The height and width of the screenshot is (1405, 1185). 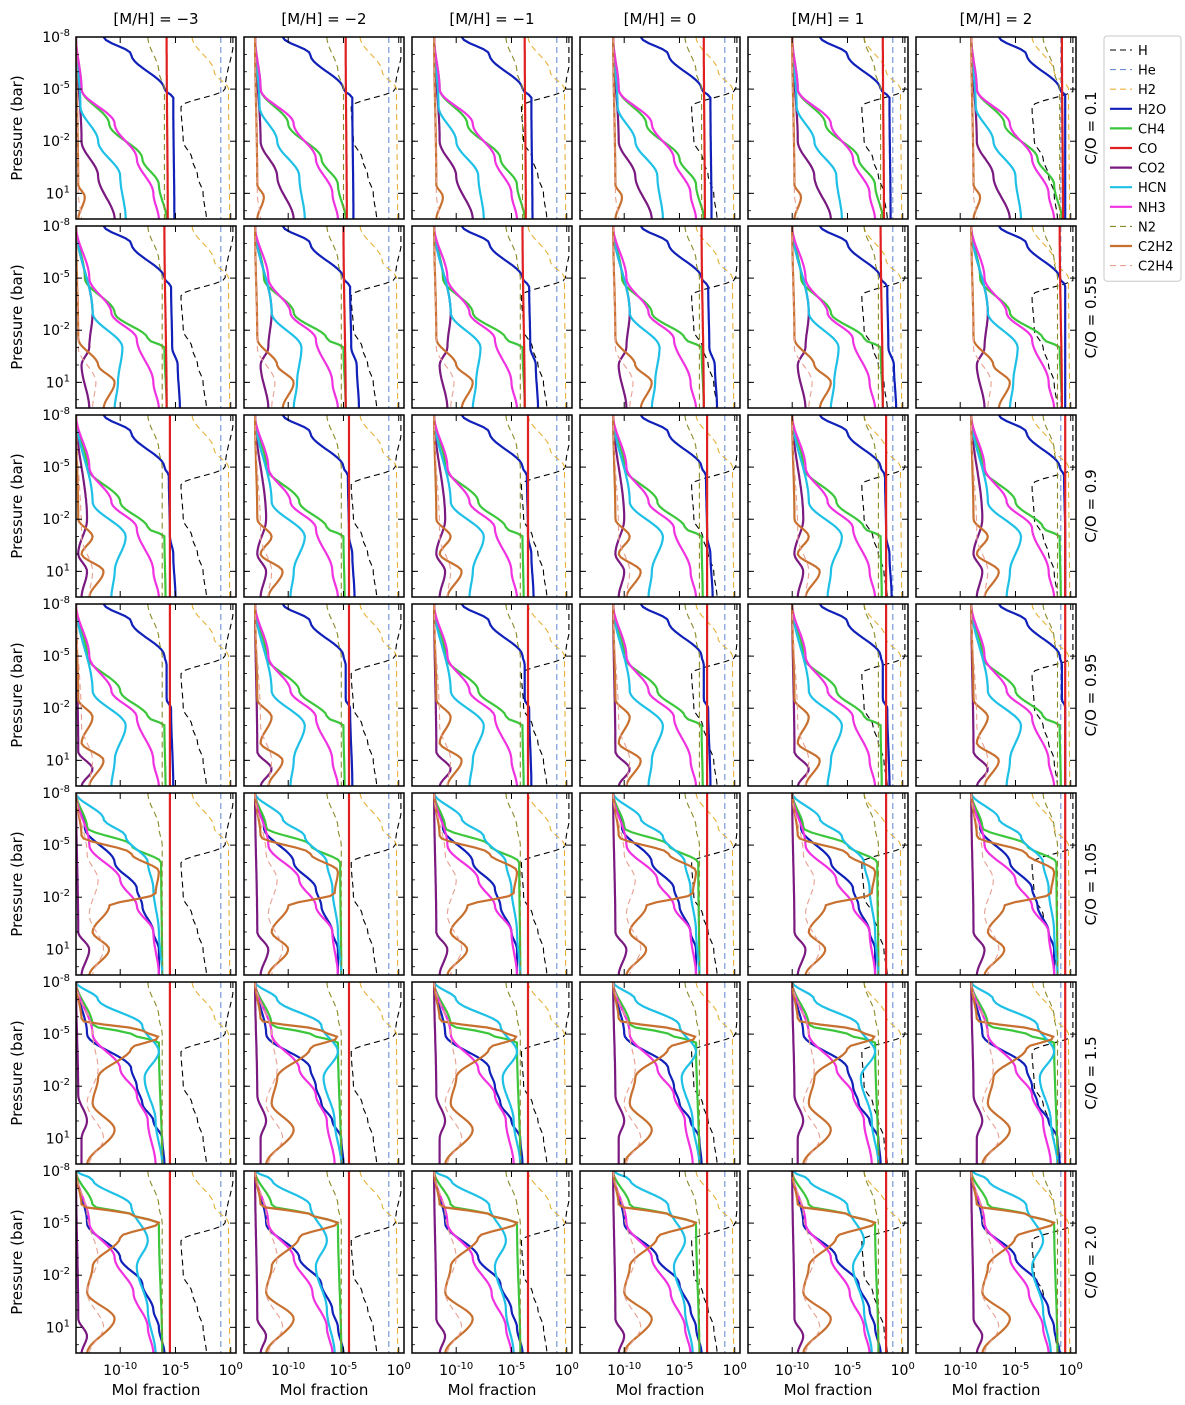 I want to click on legend-label-ch4: CH4, so click(x=1151, y=129).